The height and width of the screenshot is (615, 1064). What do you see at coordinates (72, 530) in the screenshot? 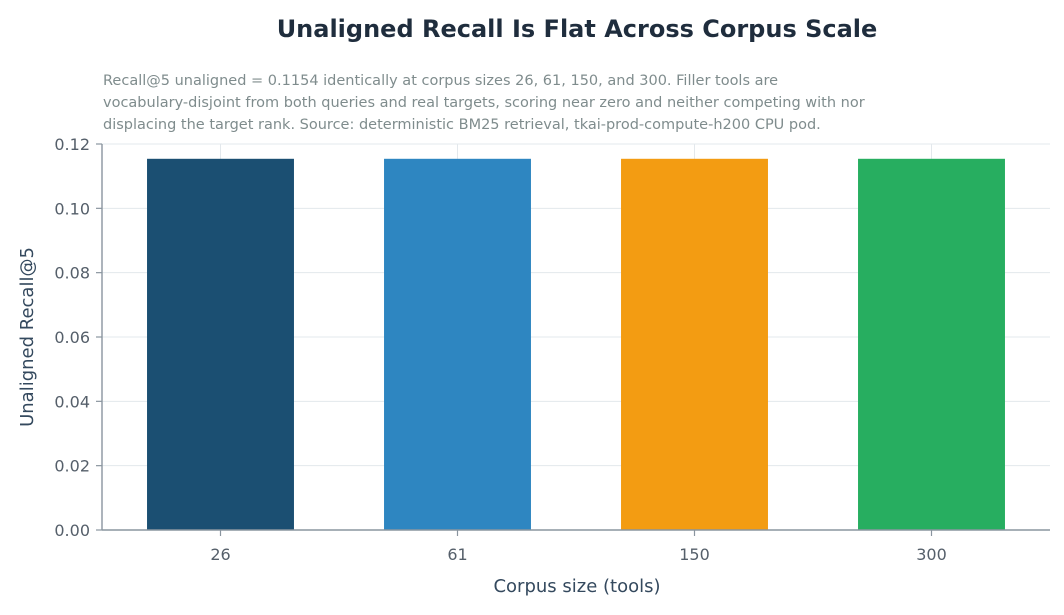
I see `y-tick-label: 0.00` at bounding box center [72, 530].